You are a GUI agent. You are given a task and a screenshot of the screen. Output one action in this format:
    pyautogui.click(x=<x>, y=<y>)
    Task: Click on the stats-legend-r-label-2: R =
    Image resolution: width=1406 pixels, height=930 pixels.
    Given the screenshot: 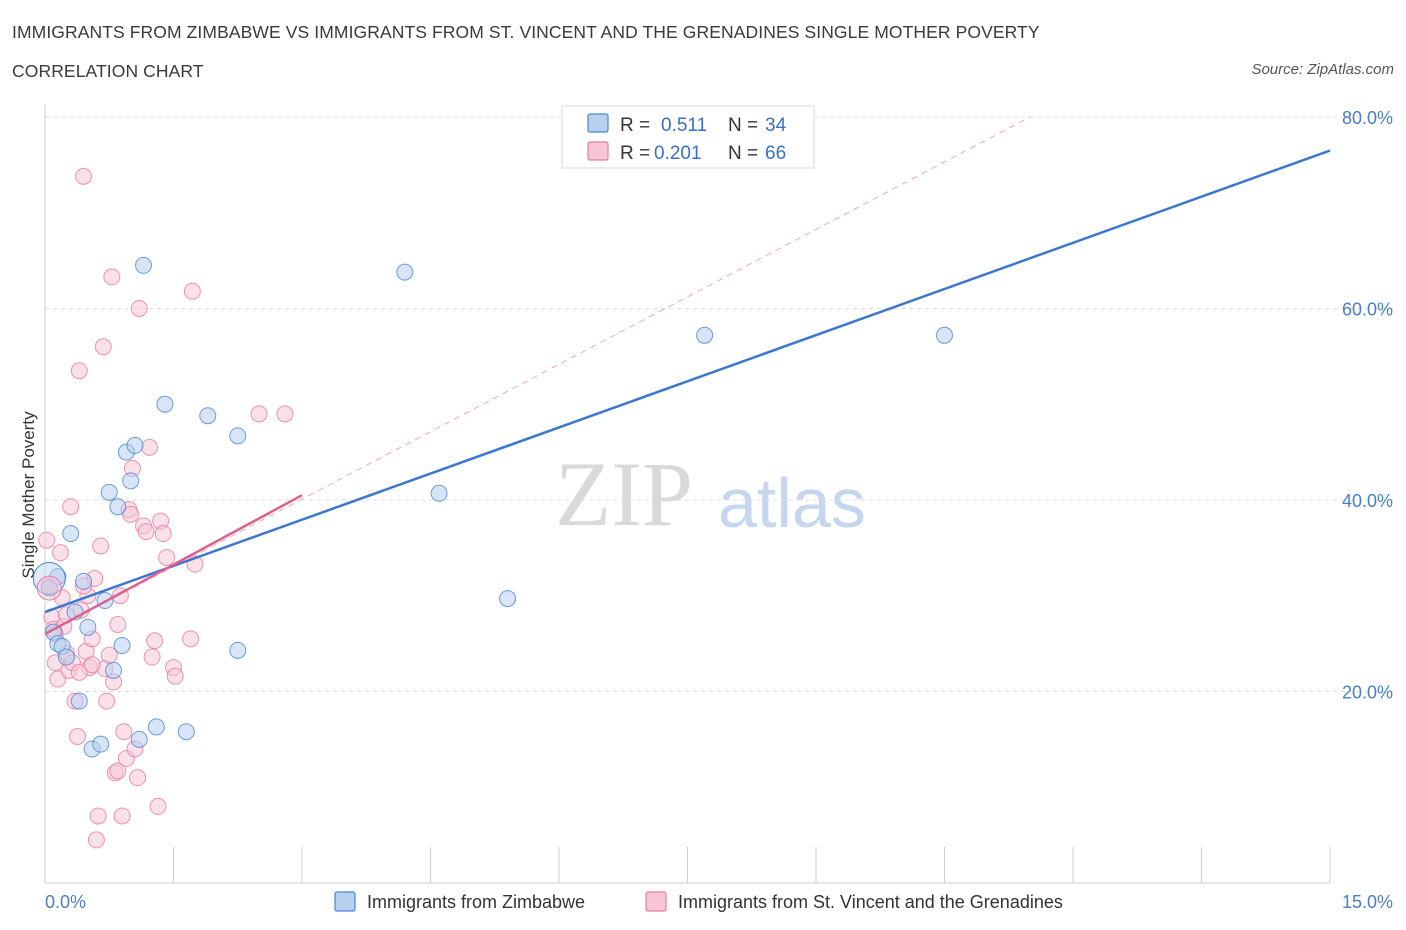 What is the action you would take?
    pyautogui.click(x=635, y=153)
    